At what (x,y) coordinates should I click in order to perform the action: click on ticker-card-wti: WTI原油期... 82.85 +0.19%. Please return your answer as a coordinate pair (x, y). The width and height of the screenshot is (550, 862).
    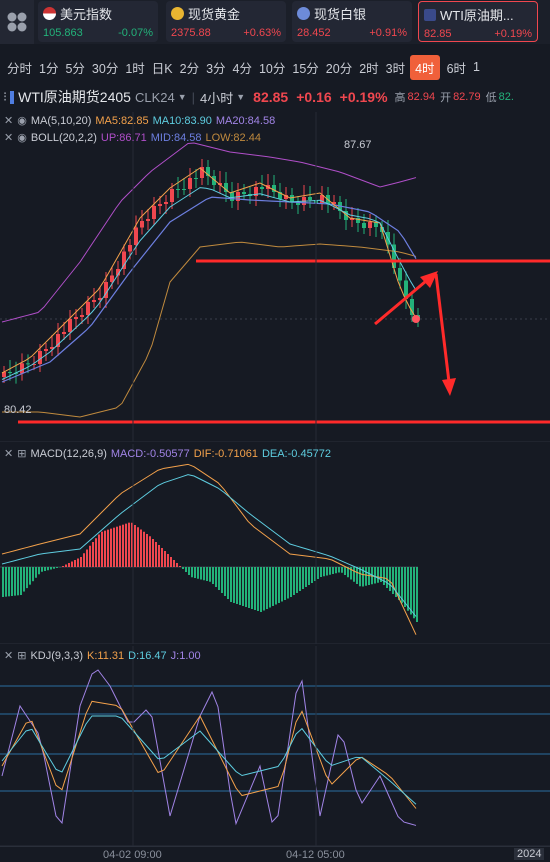
    Looking at the image, I should click on (478, 21).